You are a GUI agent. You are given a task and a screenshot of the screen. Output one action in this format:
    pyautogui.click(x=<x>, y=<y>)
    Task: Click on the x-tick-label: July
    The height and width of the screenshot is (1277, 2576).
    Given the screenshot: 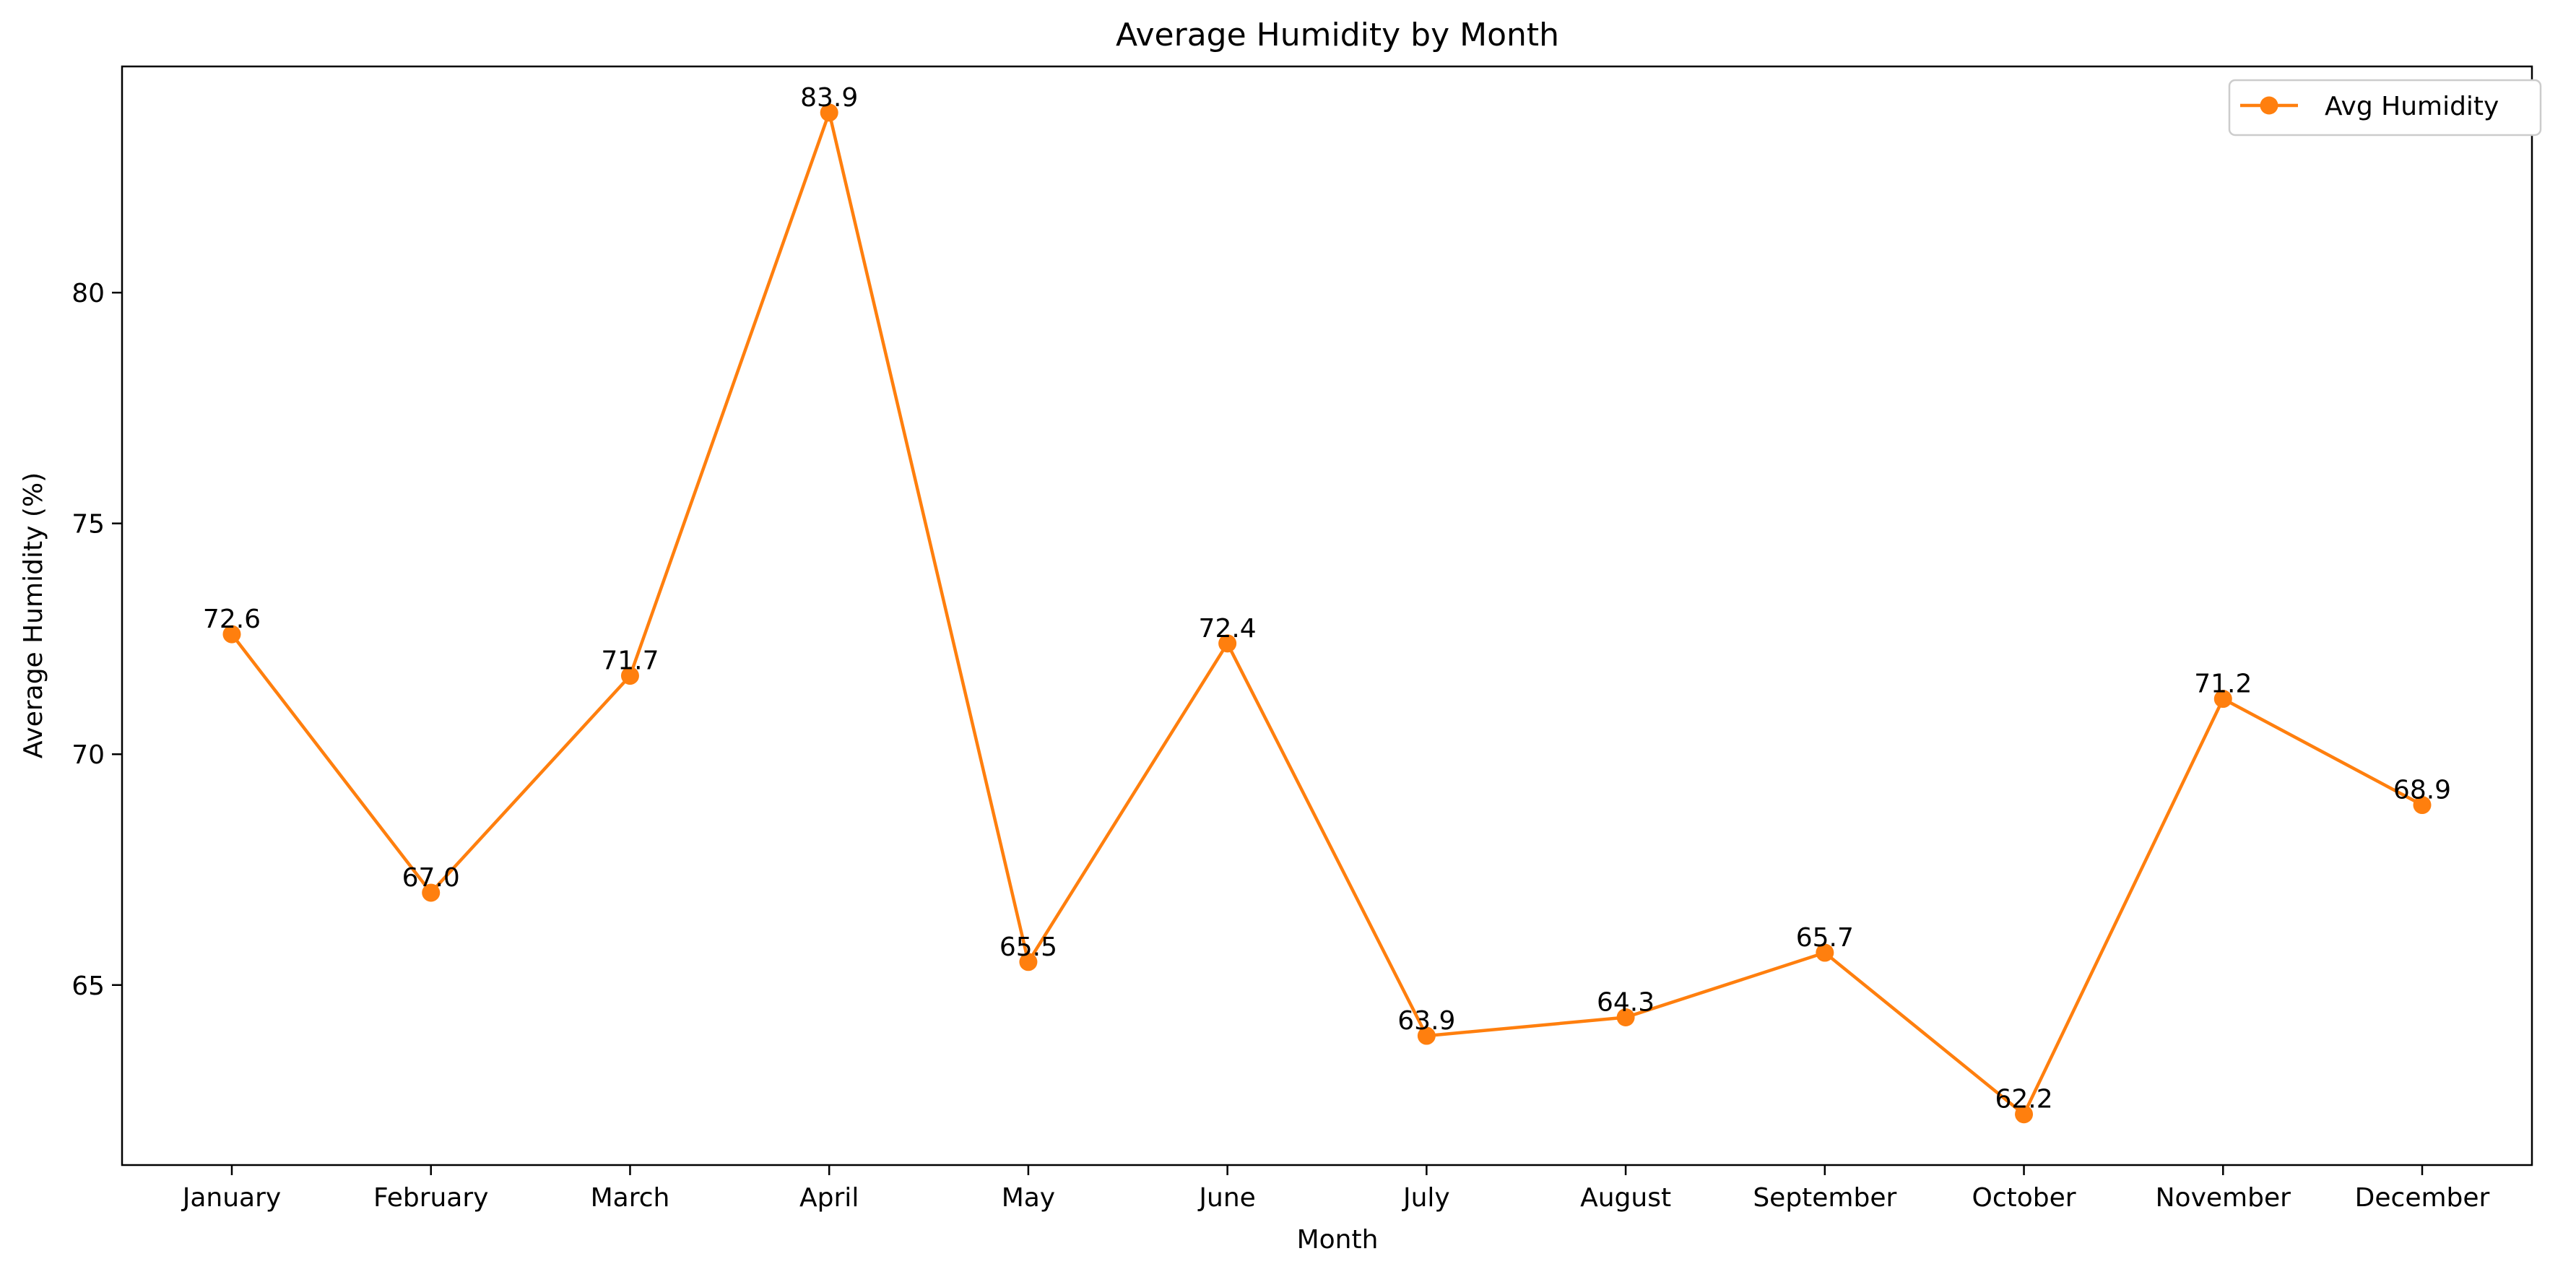 What is the action you would take?
    pyautogui.click(x=1426, y=1198)
    